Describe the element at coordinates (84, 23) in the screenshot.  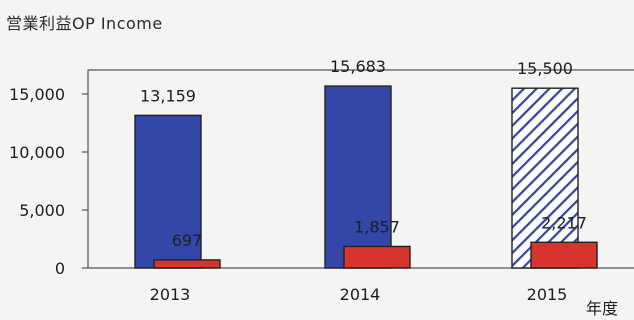
I see `chart-title: 営業利益OP Income` at that location.